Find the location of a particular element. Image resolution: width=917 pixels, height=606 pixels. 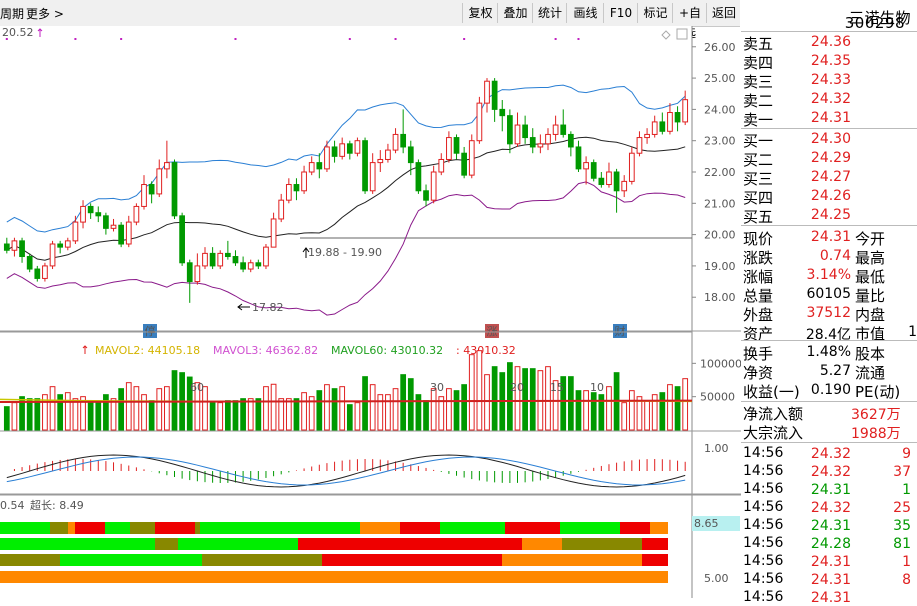

stat-label-outer_label: 外盘 is located at coordinates (758, 315).